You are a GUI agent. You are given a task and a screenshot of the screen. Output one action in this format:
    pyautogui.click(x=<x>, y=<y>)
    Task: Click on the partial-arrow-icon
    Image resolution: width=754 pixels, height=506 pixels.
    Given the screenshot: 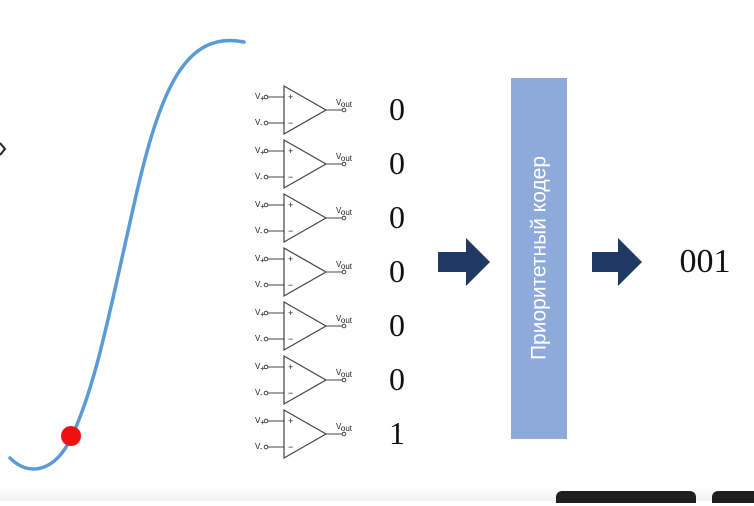 What is the action you would take?
    pyautogui.click(x=3, y=149)
    